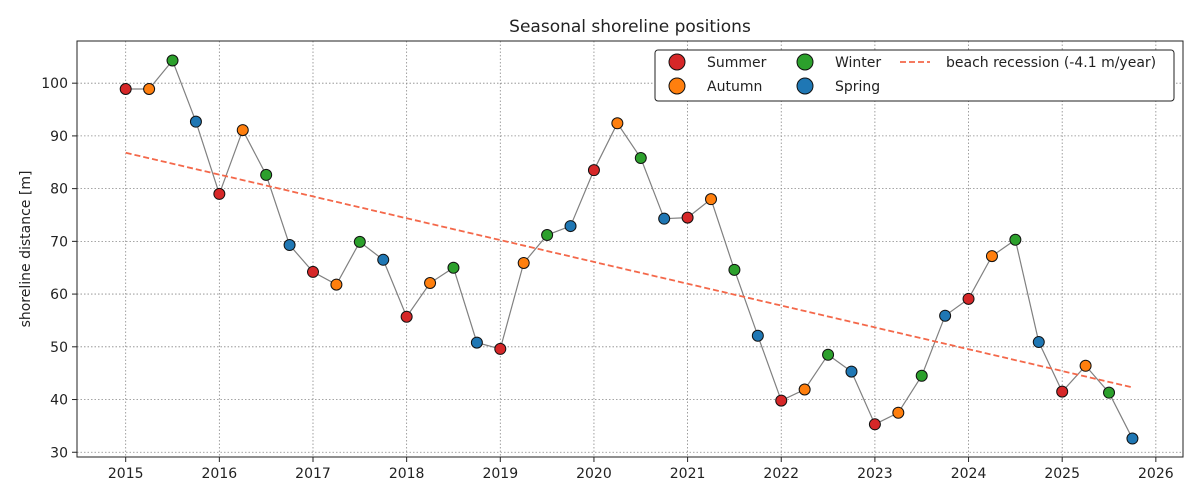 The width and height of the screenshot is (1200, 504). Describe the element at coordinates (59, 401) in the screenshot. I see `y-tick-label: 40` at that location.